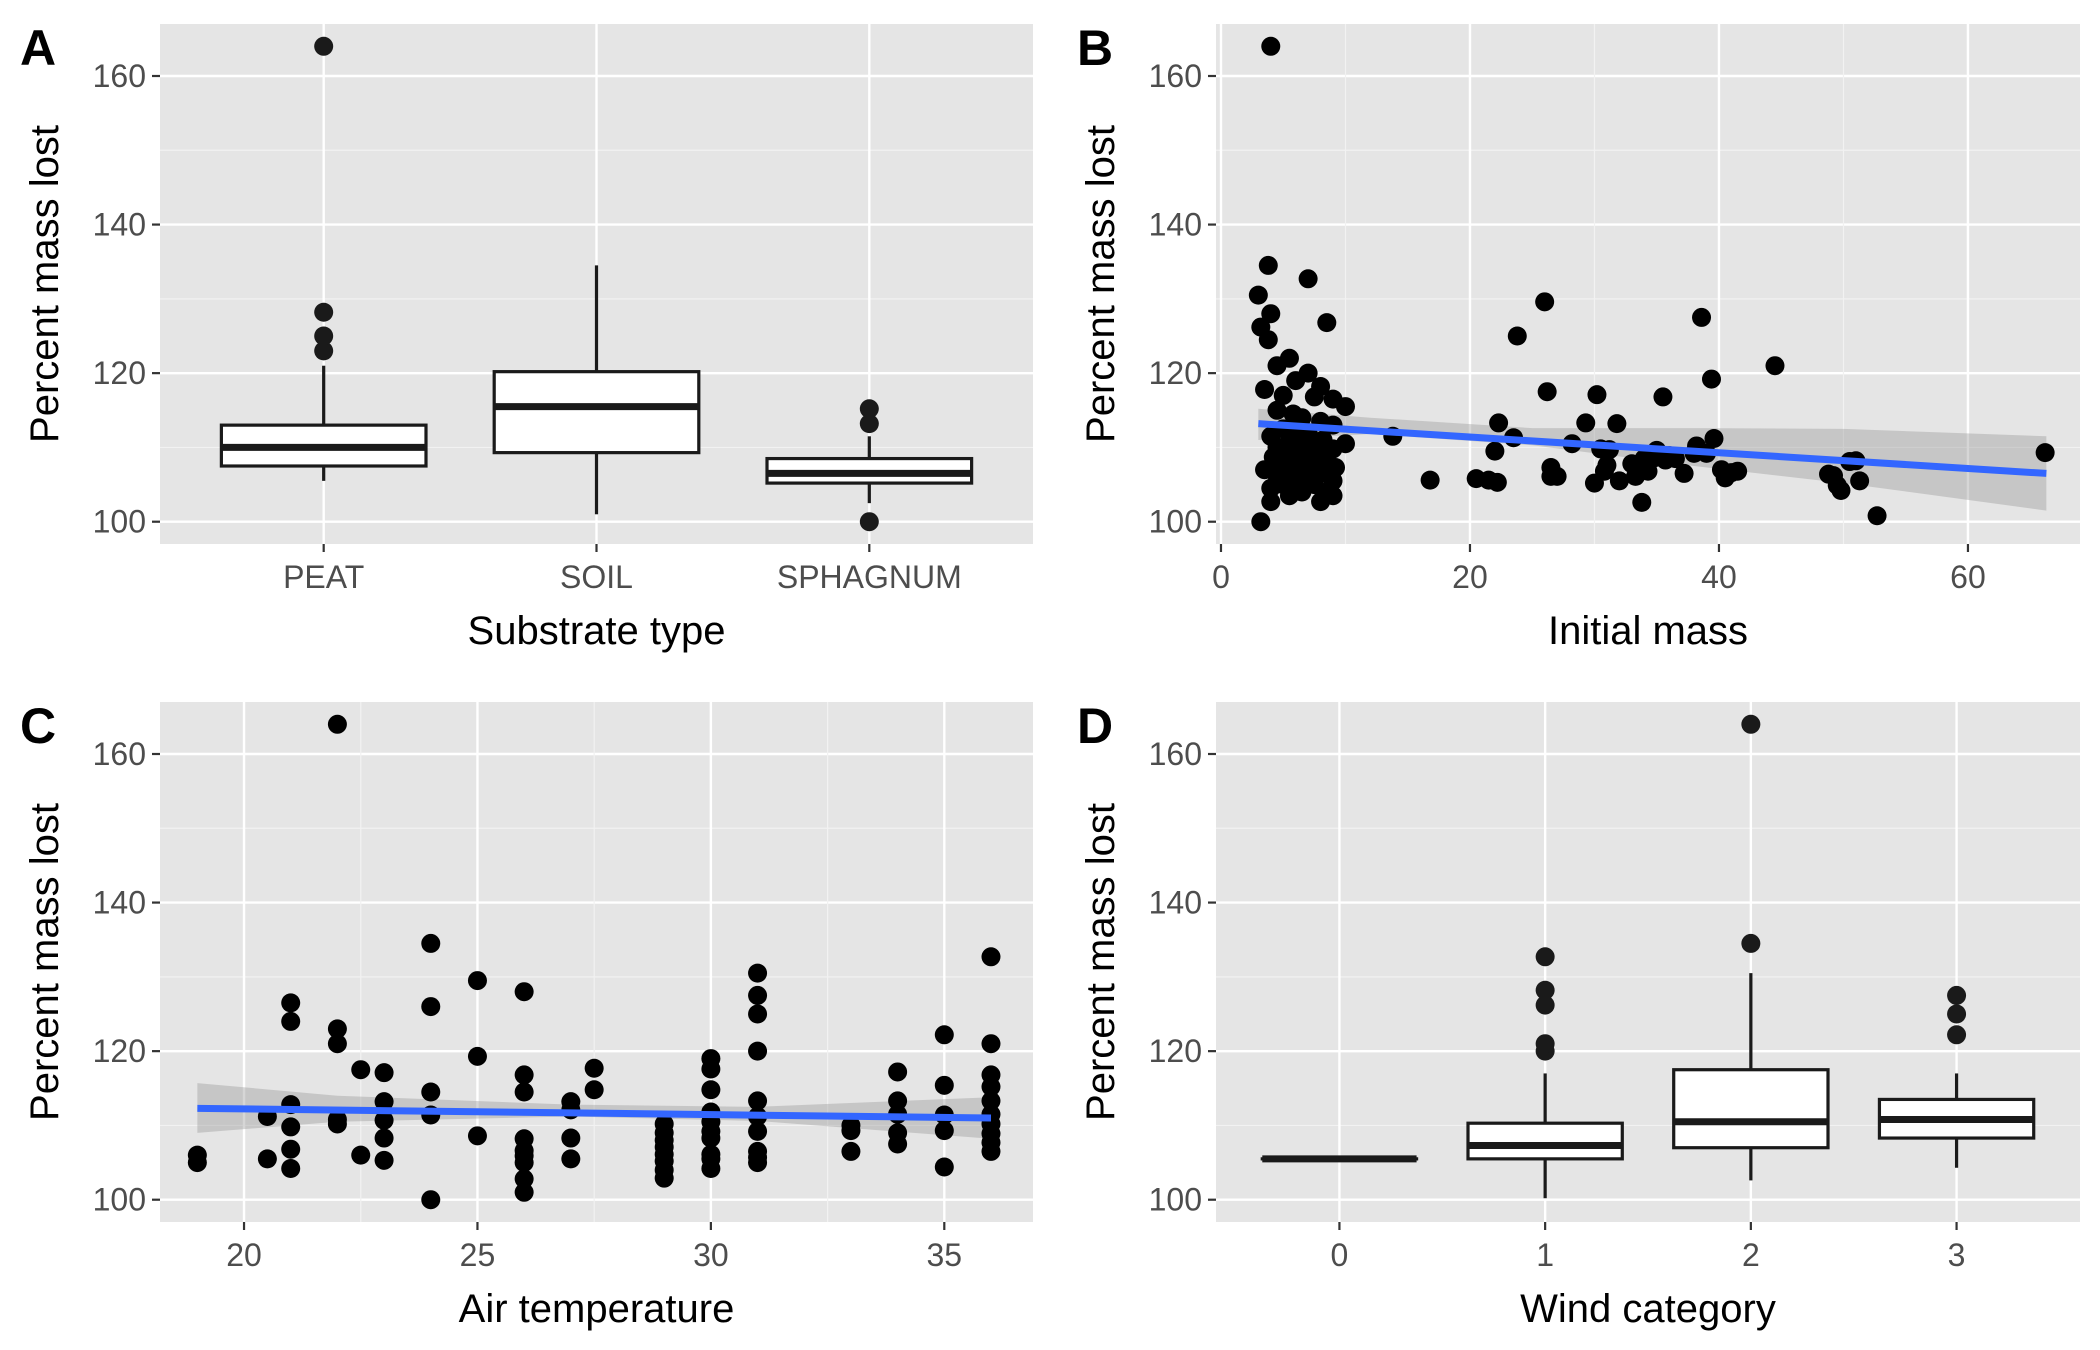 This screenshot has height=1350, width=2100. What do you see at coordinates (244, 1255) in the screenshot?
I see `x-tick-label: 20` at bounding box center [244, 1255].